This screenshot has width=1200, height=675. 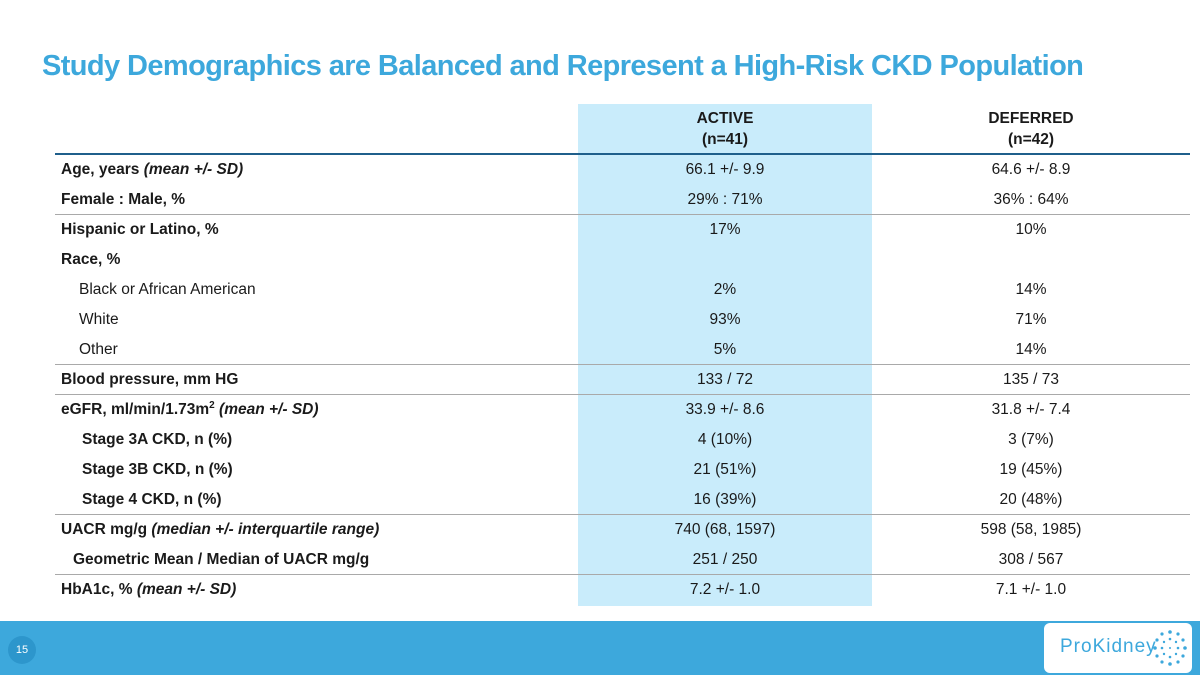 I want to click on column-header-active: ACTIVE (n=41), so click(x=725, y=129).